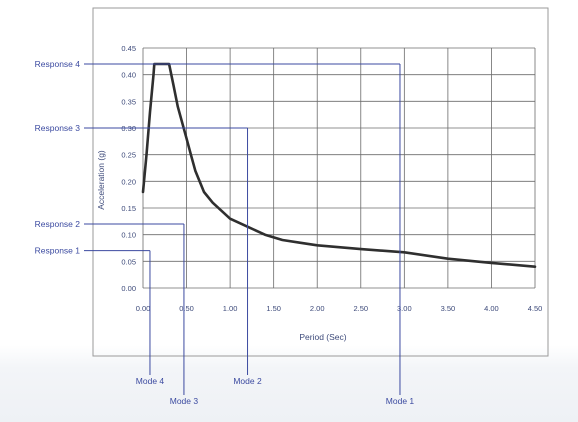 Image resolution: width=578 pixels, height=422 pixels. What do you see at coordinates (247, 381) in the screenshot?
I see `mode-label: Mode 2` at bounding box center [247, 381].